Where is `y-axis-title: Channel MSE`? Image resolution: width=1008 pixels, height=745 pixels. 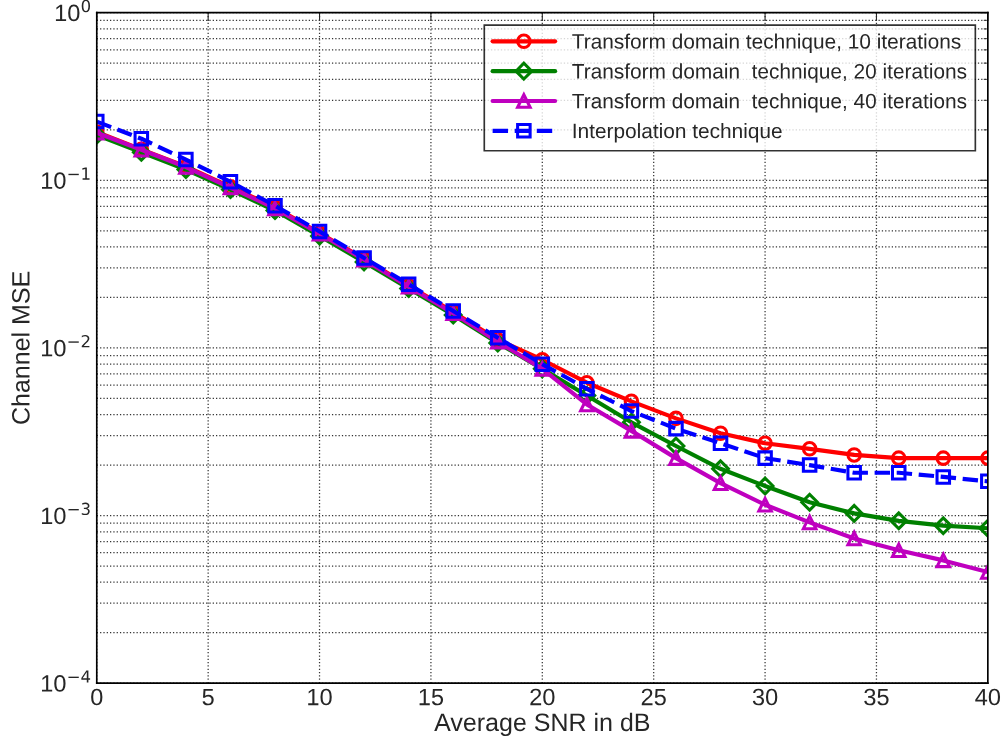 y-axis-title: Channel MSE is located at coordinates (20, 347).